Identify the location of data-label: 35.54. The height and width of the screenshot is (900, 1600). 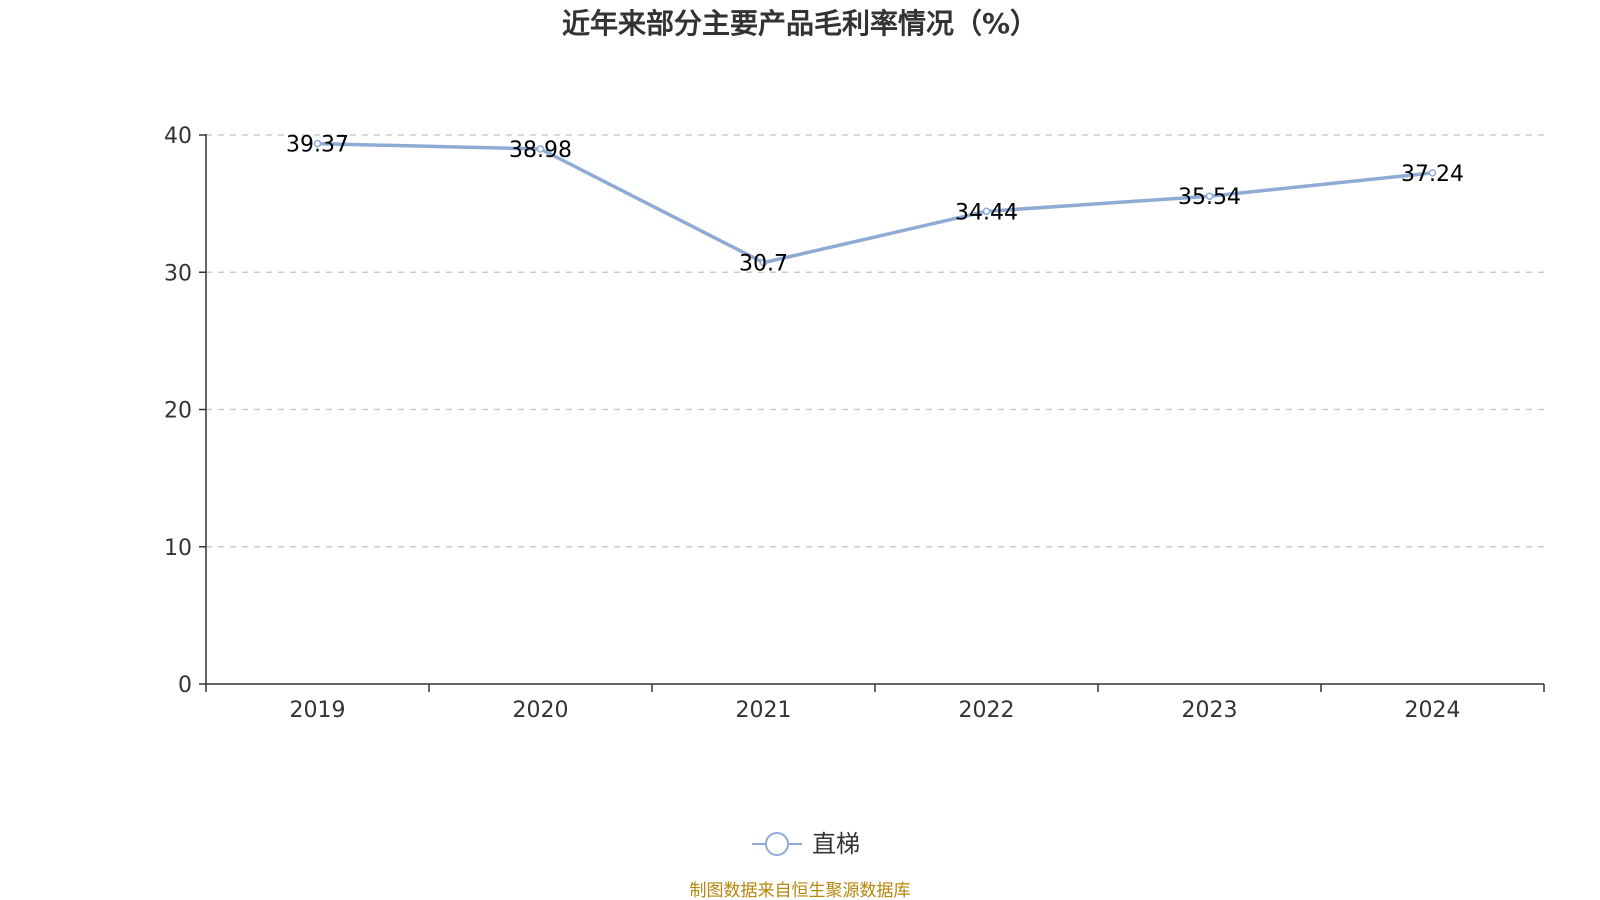
(1209, 197).